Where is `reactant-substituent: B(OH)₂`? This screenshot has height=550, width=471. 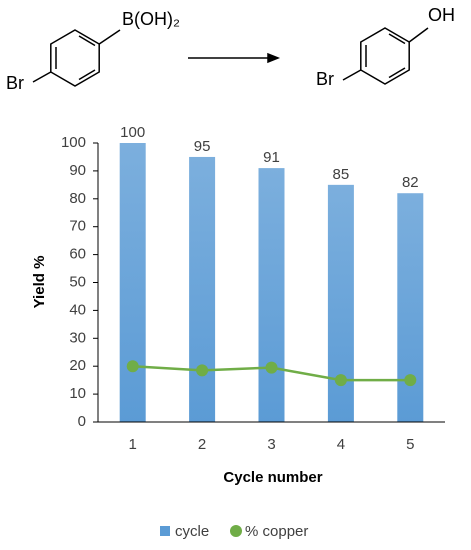
reactant-substituent: B(OH)₂ is located at coordinates (151, 19).